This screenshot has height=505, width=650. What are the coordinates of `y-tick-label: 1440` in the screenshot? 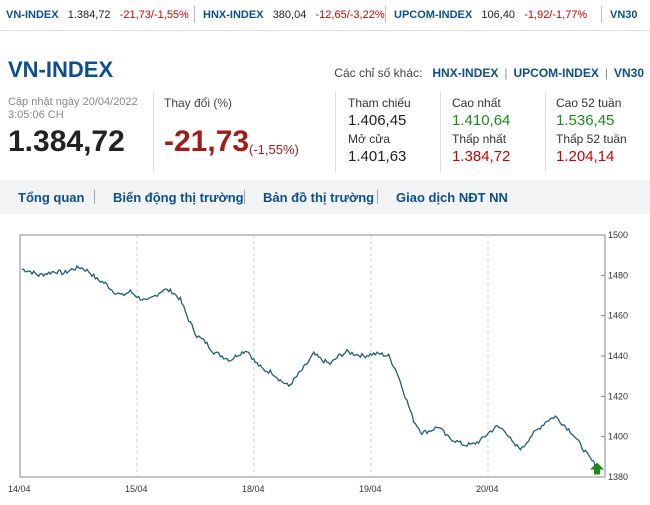 It's located at (618, 356).